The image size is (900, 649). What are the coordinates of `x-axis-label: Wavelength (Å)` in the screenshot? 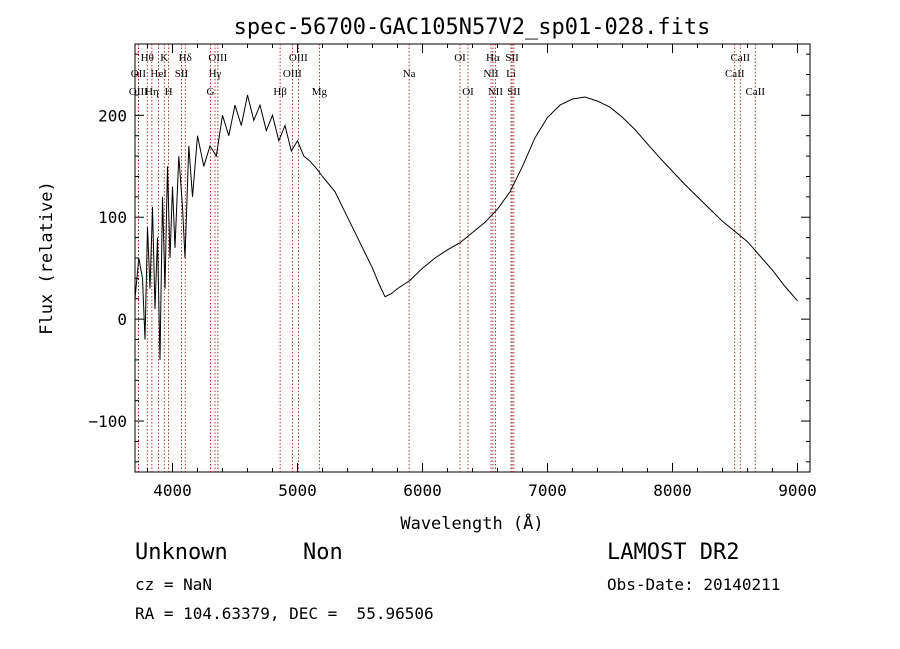 It's located at (471, 523).